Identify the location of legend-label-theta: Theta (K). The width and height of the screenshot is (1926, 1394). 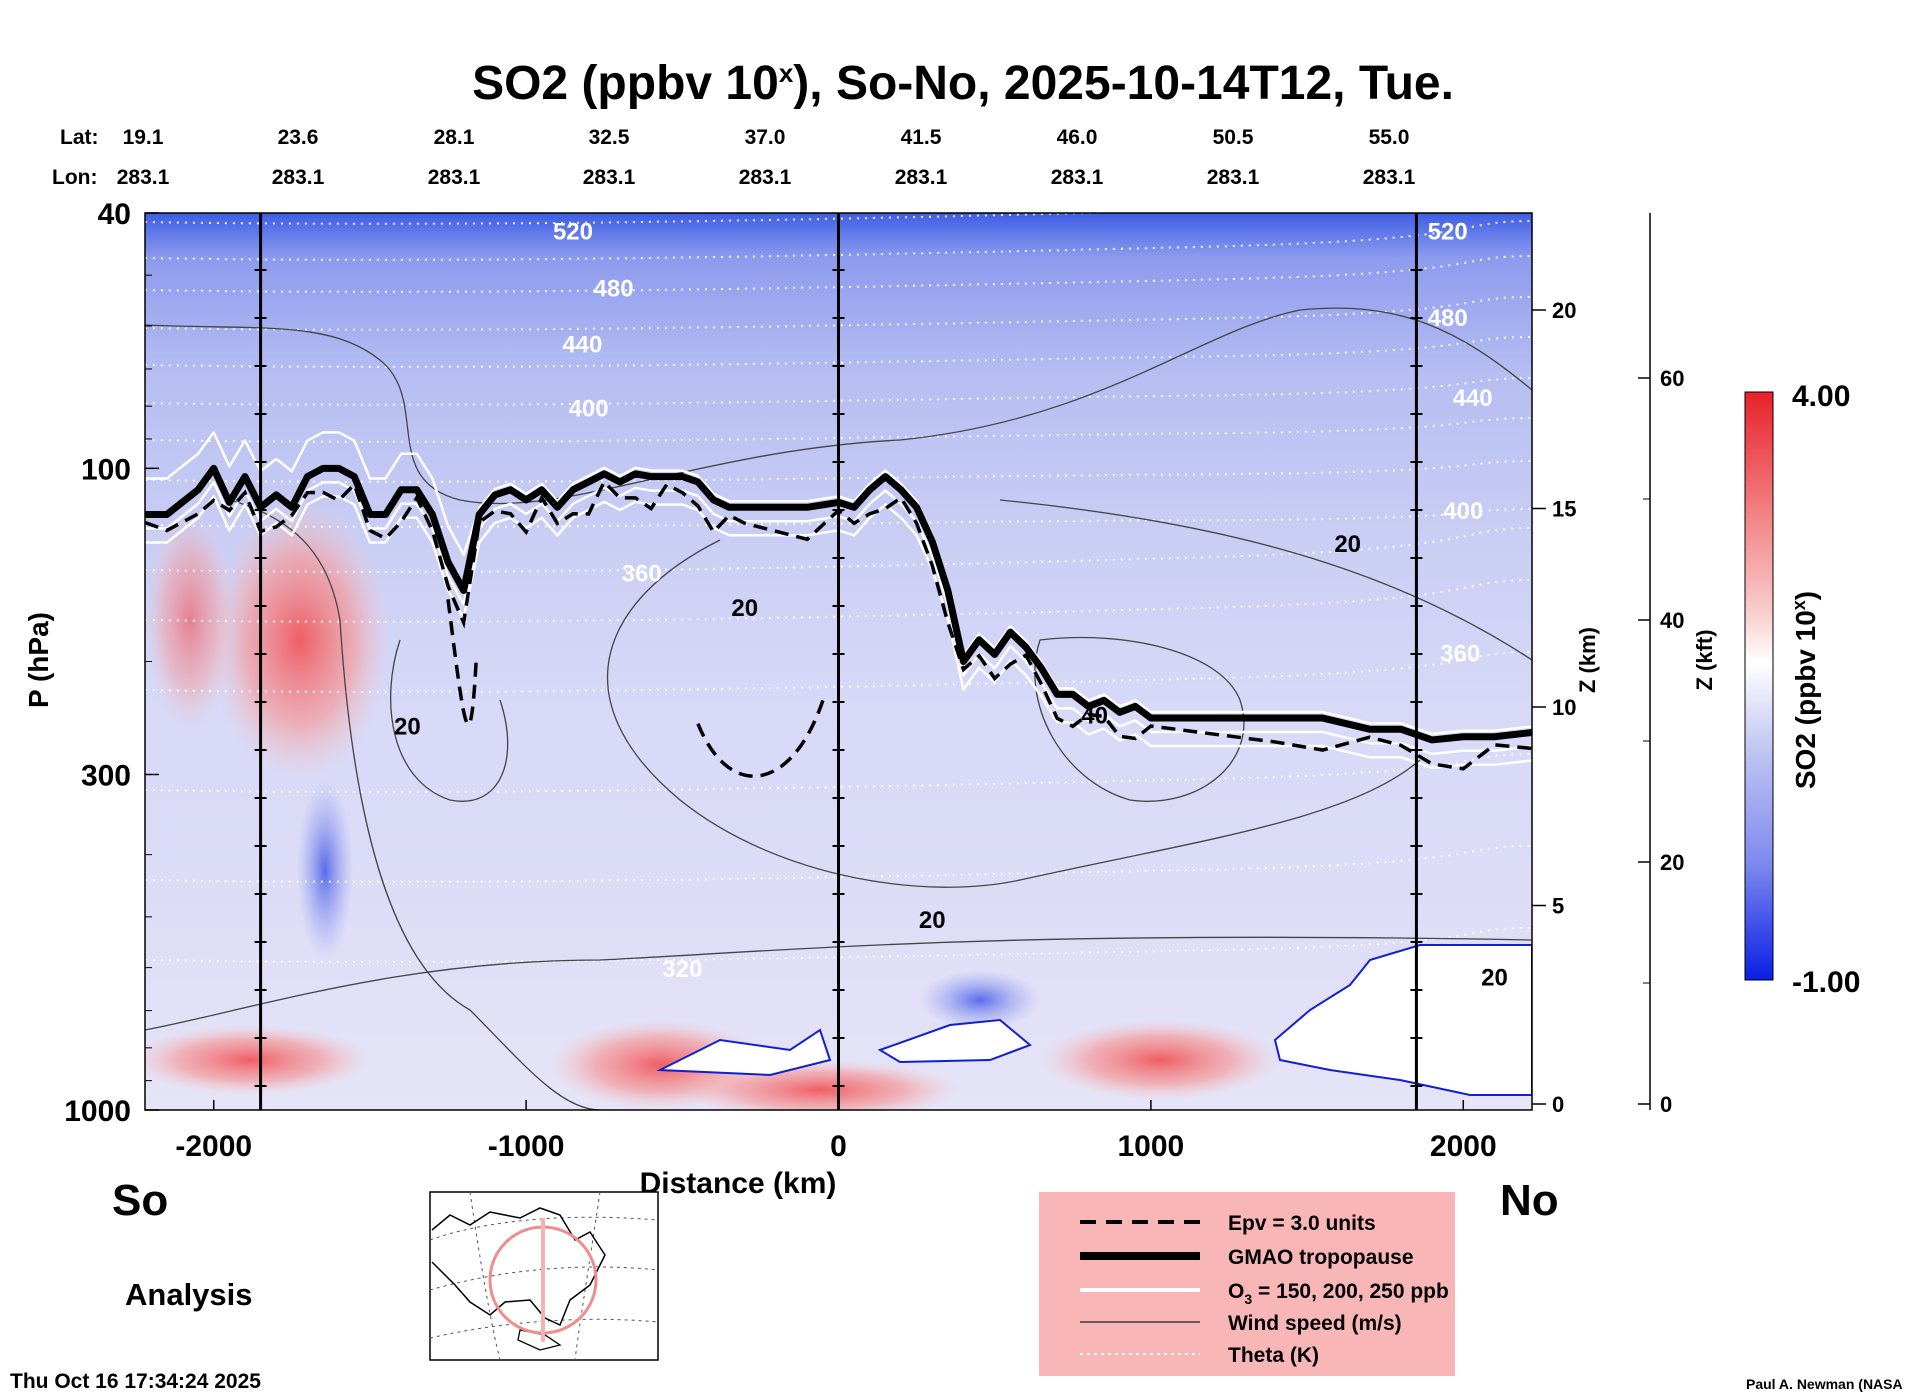
(1273, 1355).